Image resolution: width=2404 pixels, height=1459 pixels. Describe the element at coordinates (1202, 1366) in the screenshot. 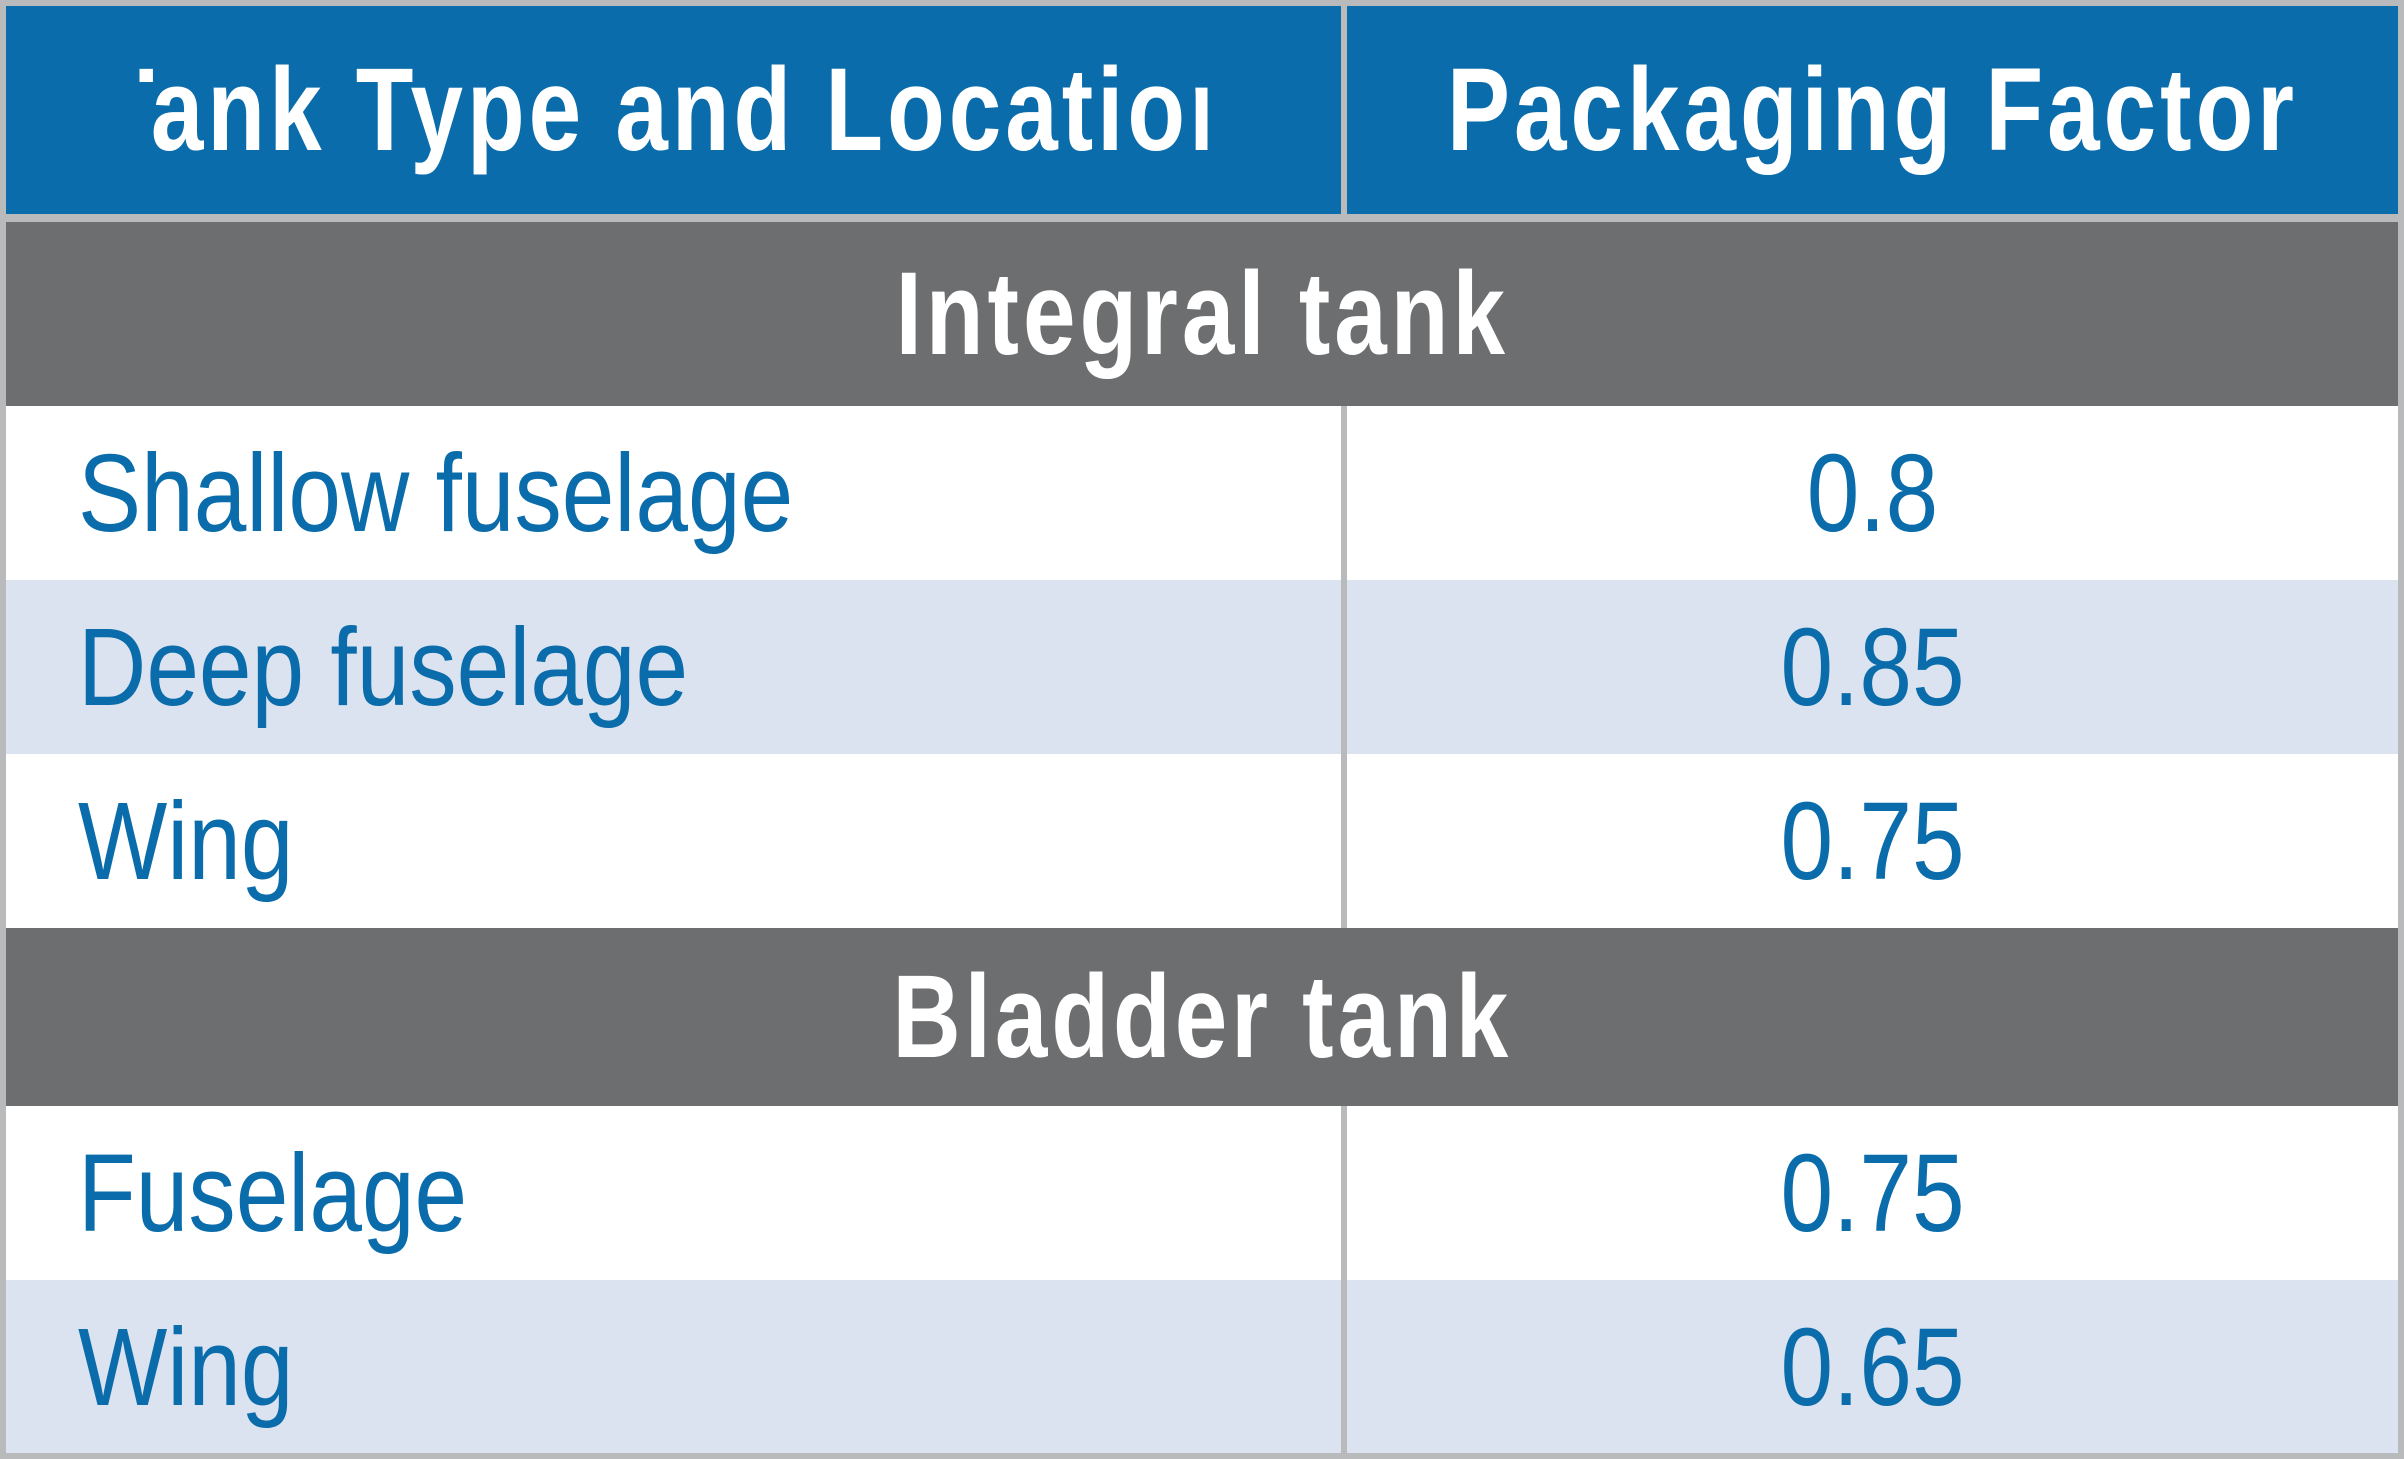

I see `table-row: Wing 0.65` at that location.